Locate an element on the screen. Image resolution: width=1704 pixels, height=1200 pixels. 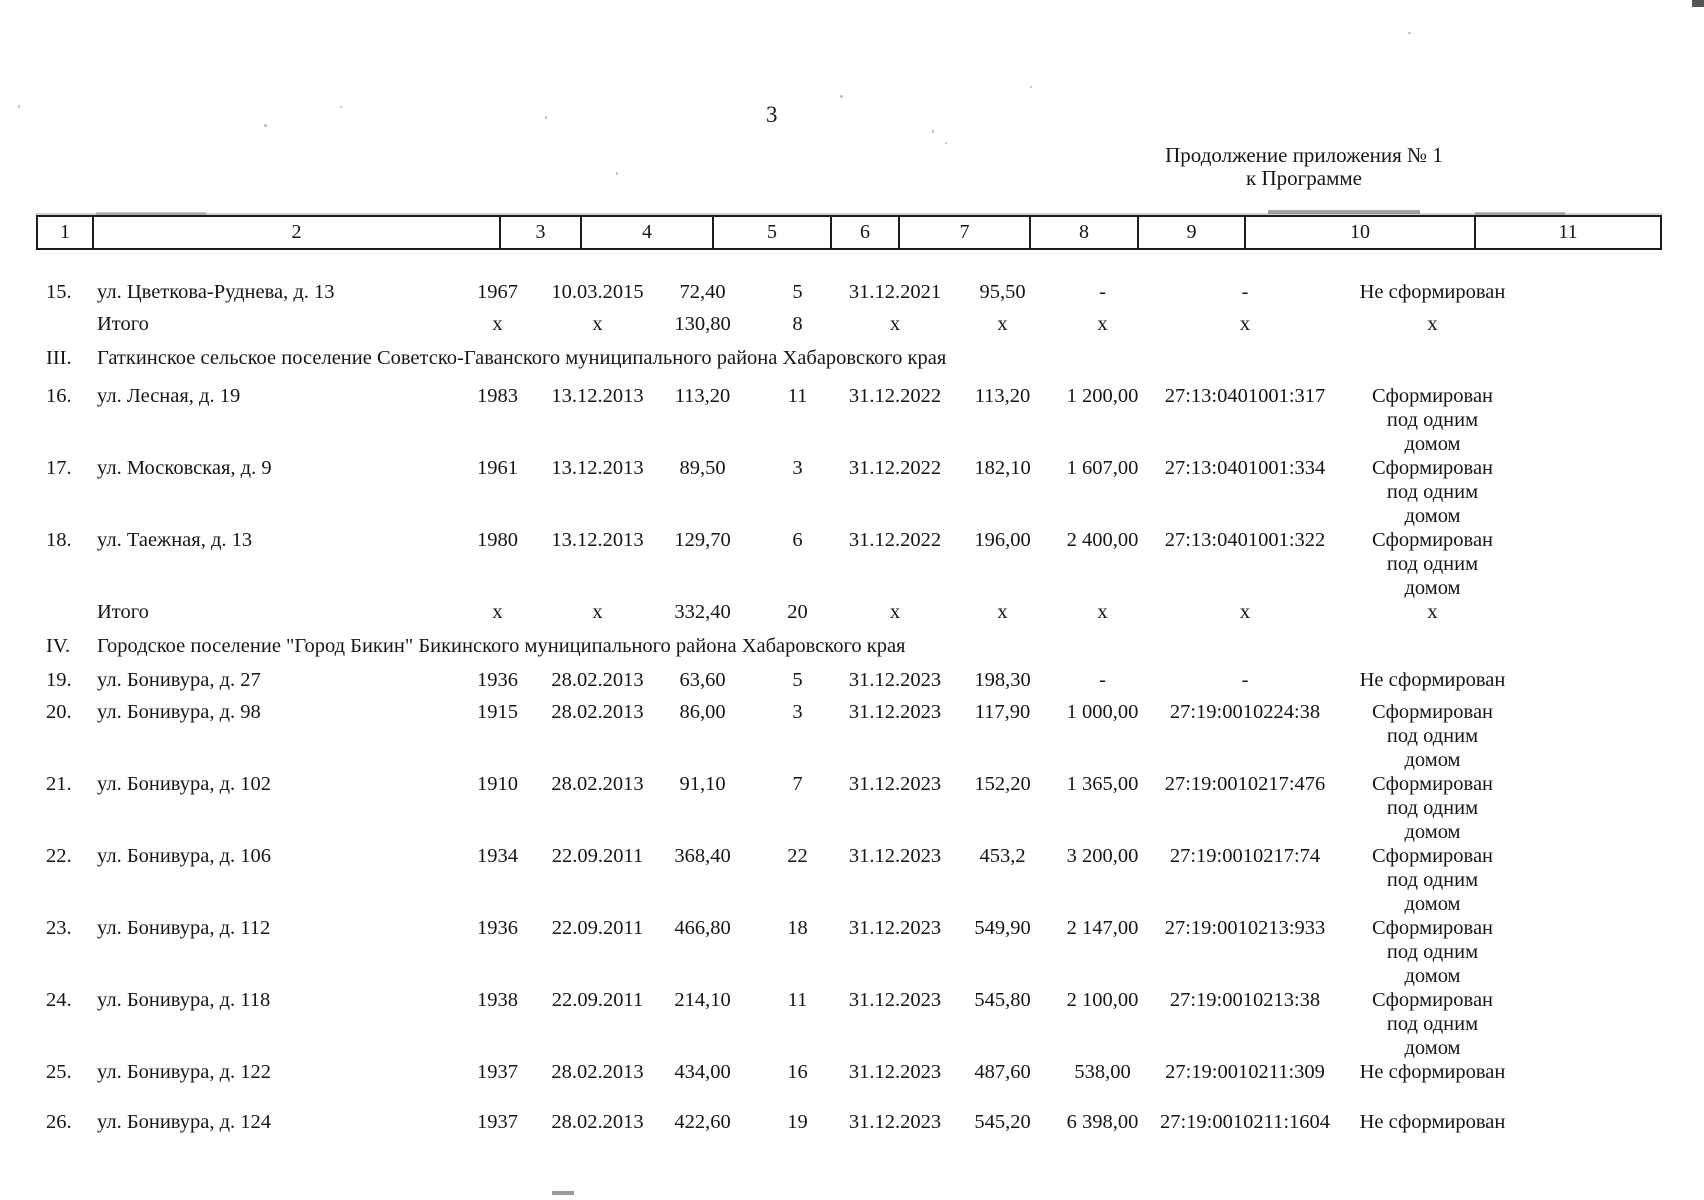
total-label: Итого is located at coordinates (123, 612).